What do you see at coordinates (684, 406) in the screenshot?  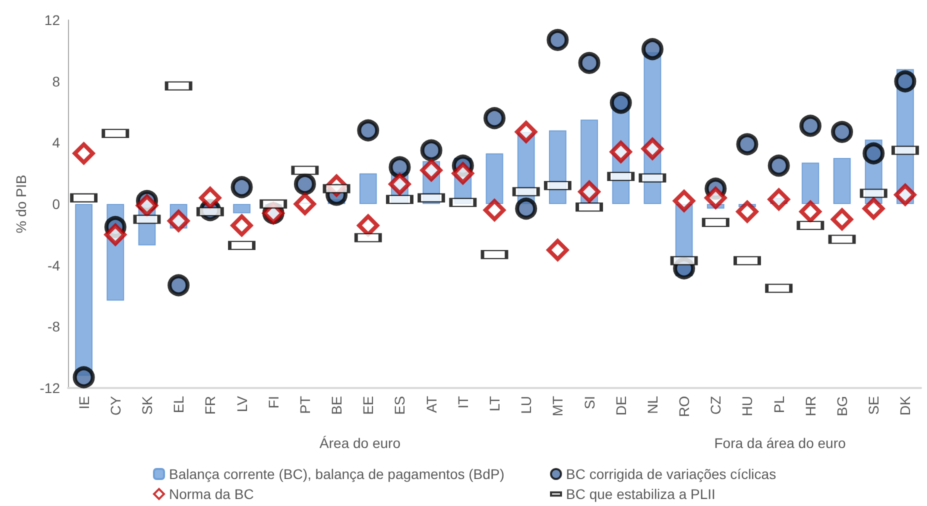 I see `x-tick-label: RO` at bounding box center [684, 406].